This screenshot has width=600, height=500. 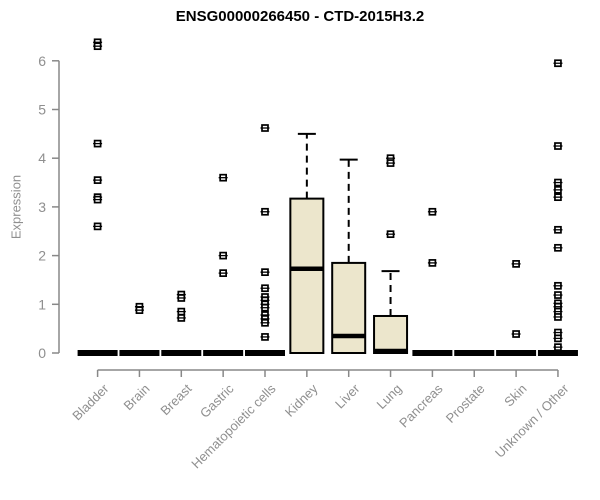 What do you see at coordinates (42, 256) in the screenshot?
I see `y-tick-label: 2` at bounding box center [42, 256].